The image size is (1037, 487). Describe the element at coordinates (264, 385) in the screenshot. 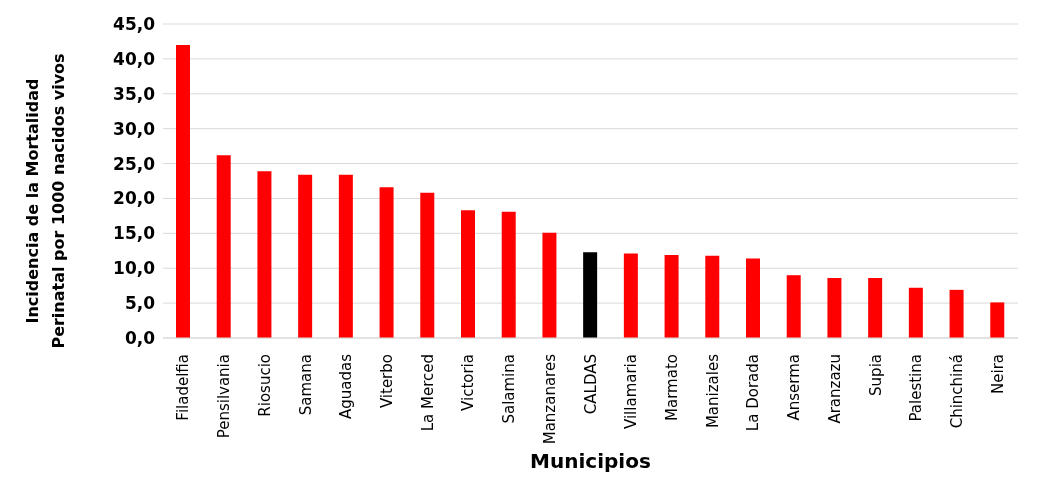

I see `x-tick-label: Riosucio` at that location.